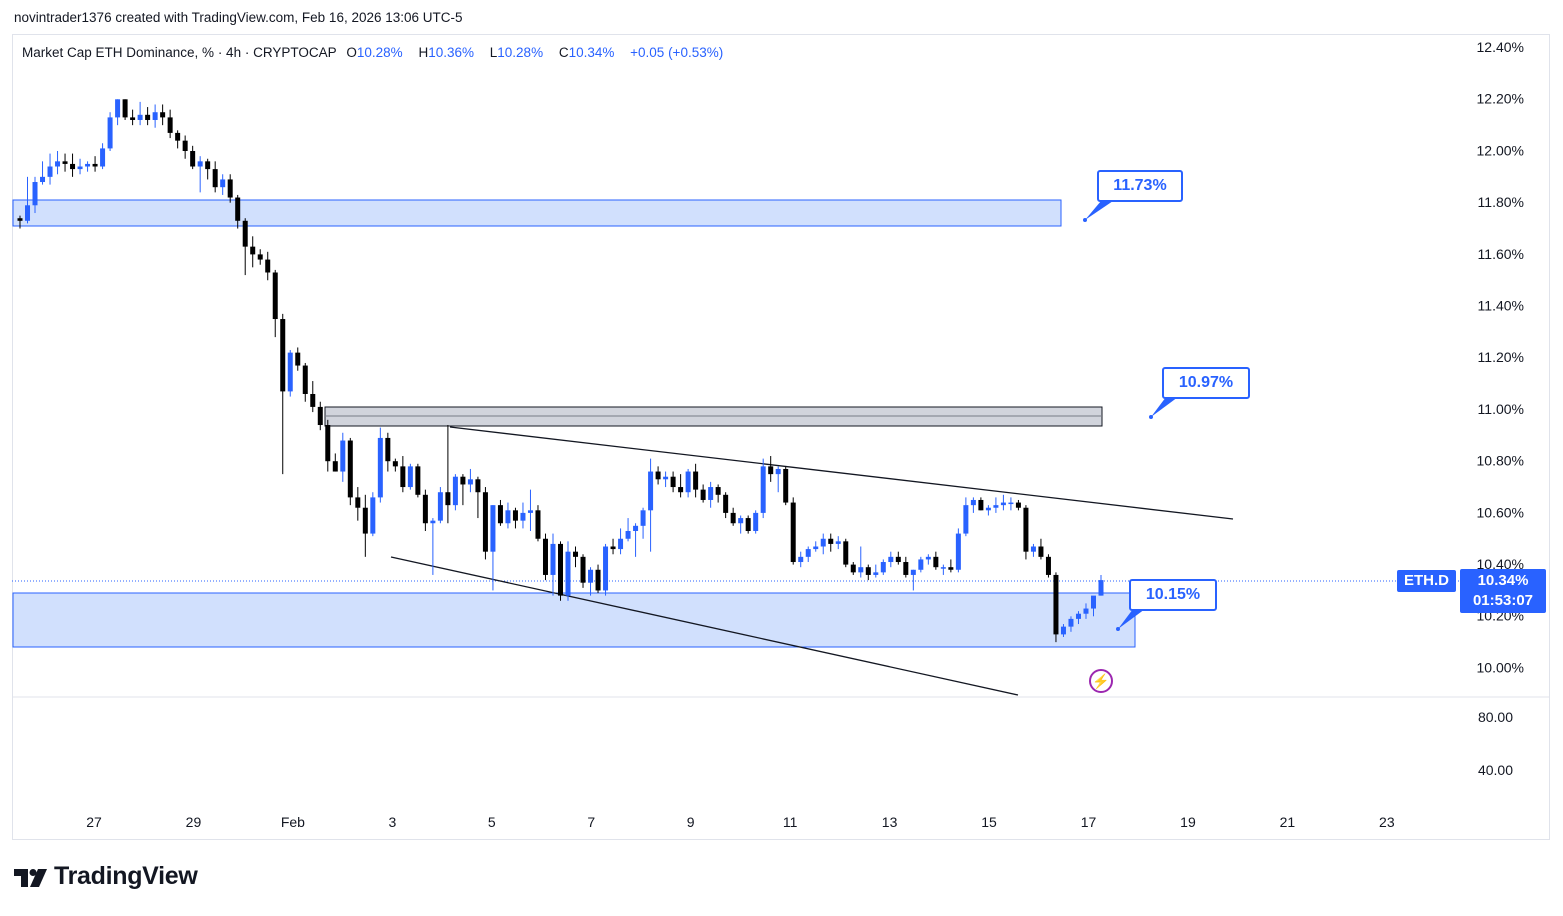  I want to click on callout-upper: 11.73%, so click(1140, 186).